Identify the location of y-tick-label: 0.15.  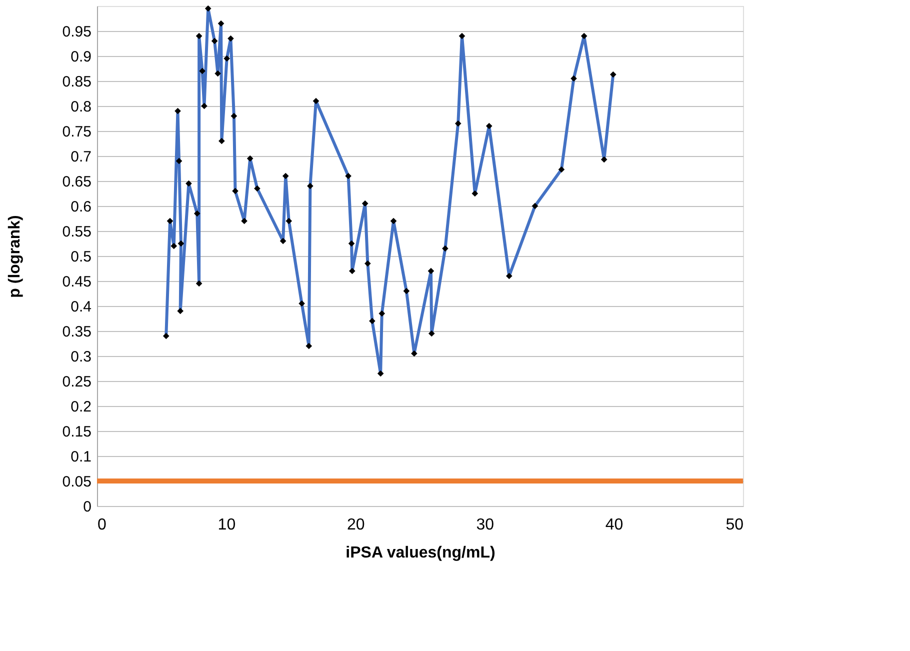
(77, 432).